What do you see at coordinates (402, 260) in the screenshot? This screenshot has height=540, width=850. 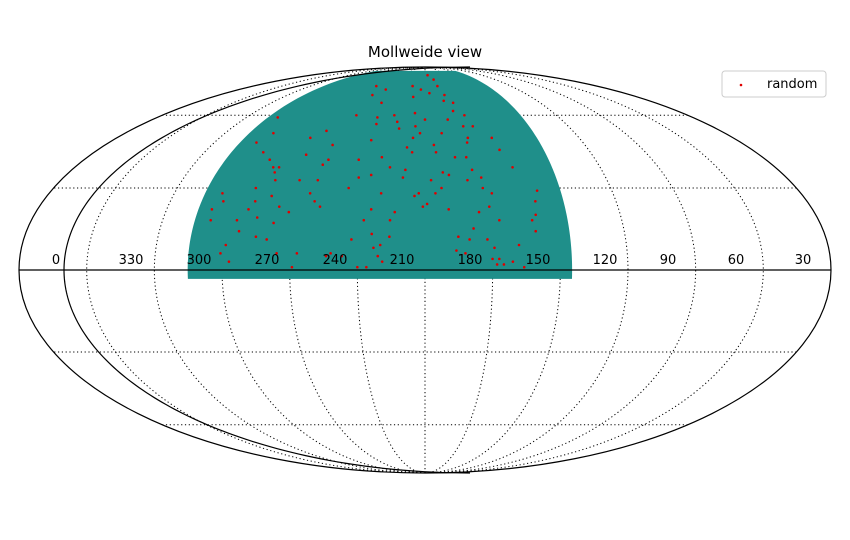 I see `x-tick-label: 210` at bounding box center [402, 260].